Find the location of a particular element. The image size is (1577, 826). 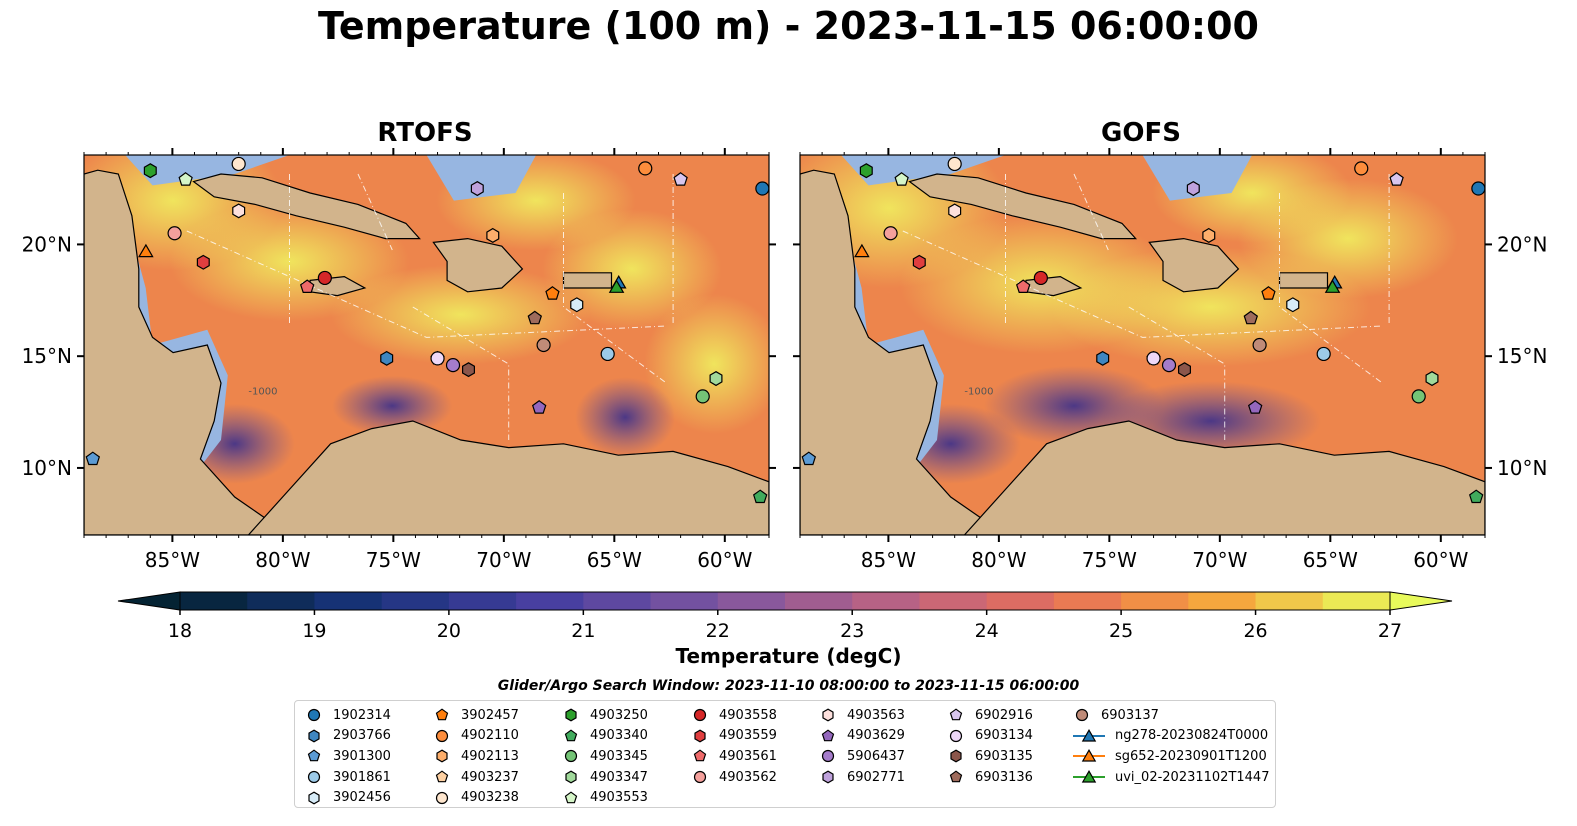

colorbar-tick-label: 19 is located at coordinates (314, 630).